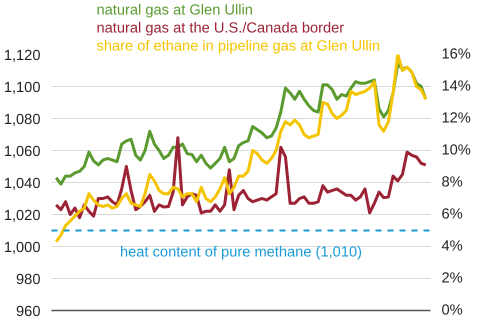 The width and height of the screenshot is (480, 320). I want to click on y-tick-label: 960, so click(28, 312).